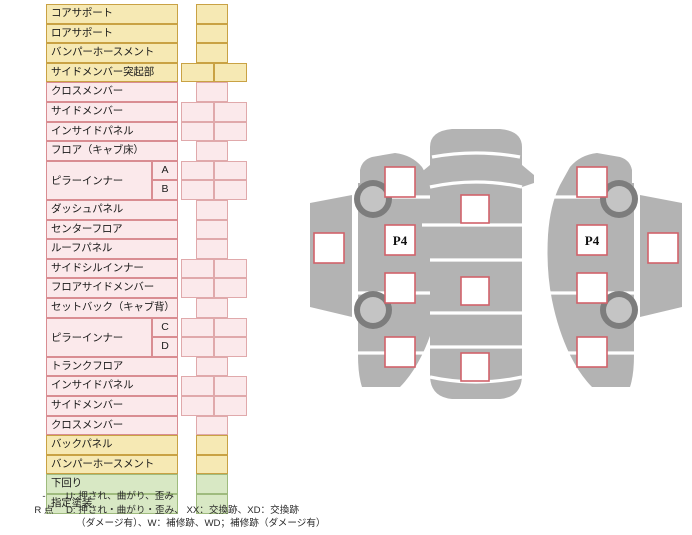 The image size is (692, 535). I want to click on left-marker-top, so click(400, 182).